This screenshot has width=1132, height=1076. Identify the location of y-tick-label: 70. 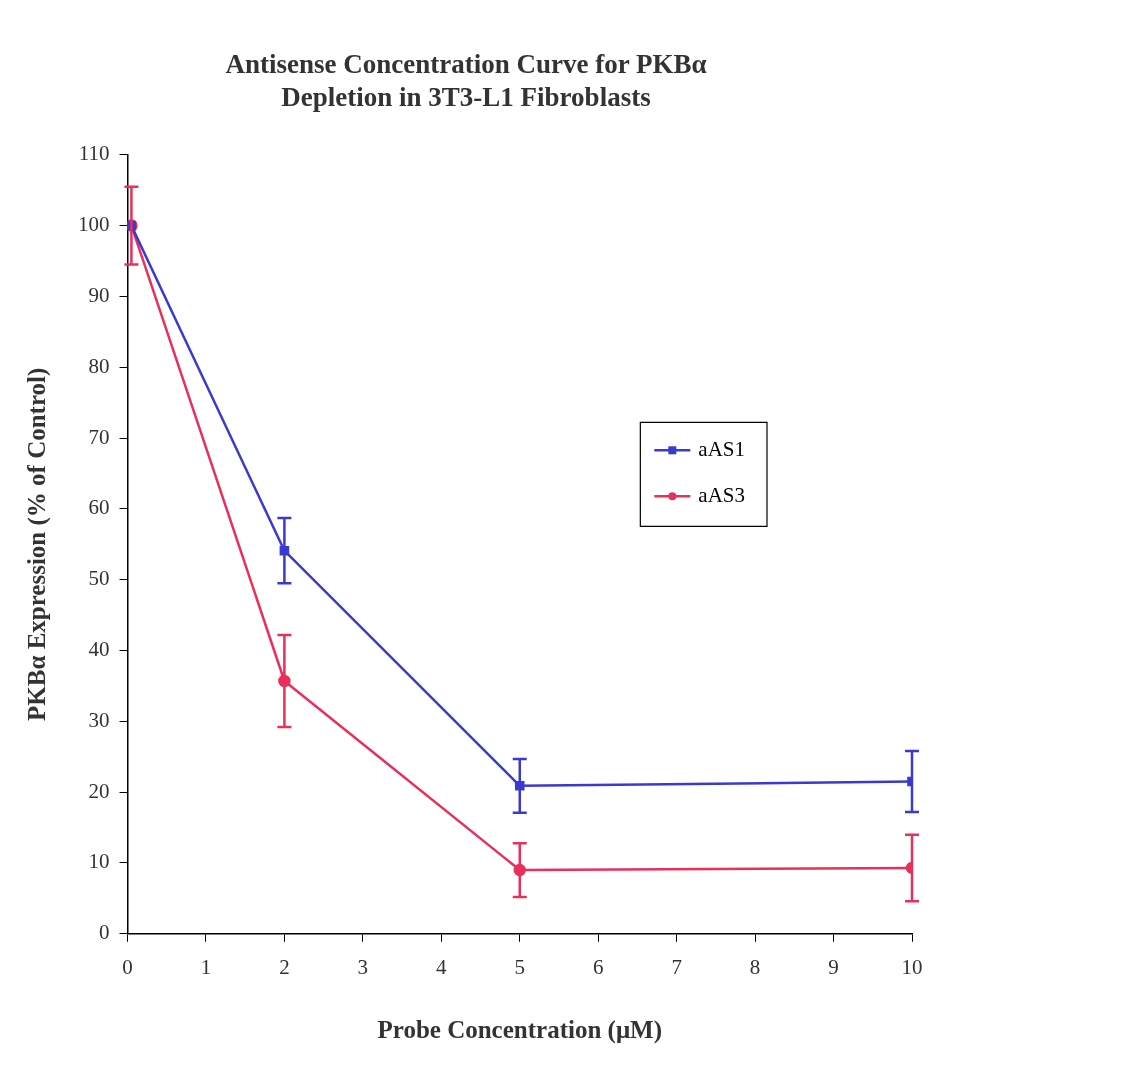
(99, 436).